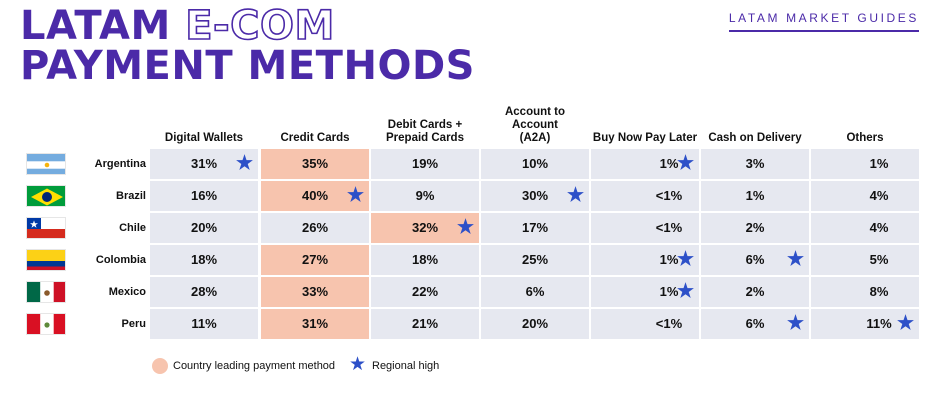 Image resolution: width=936 pixels, height=400 pixels. I want to click on table-cell-chile-credit-cards: 26%, so click(315, 228).